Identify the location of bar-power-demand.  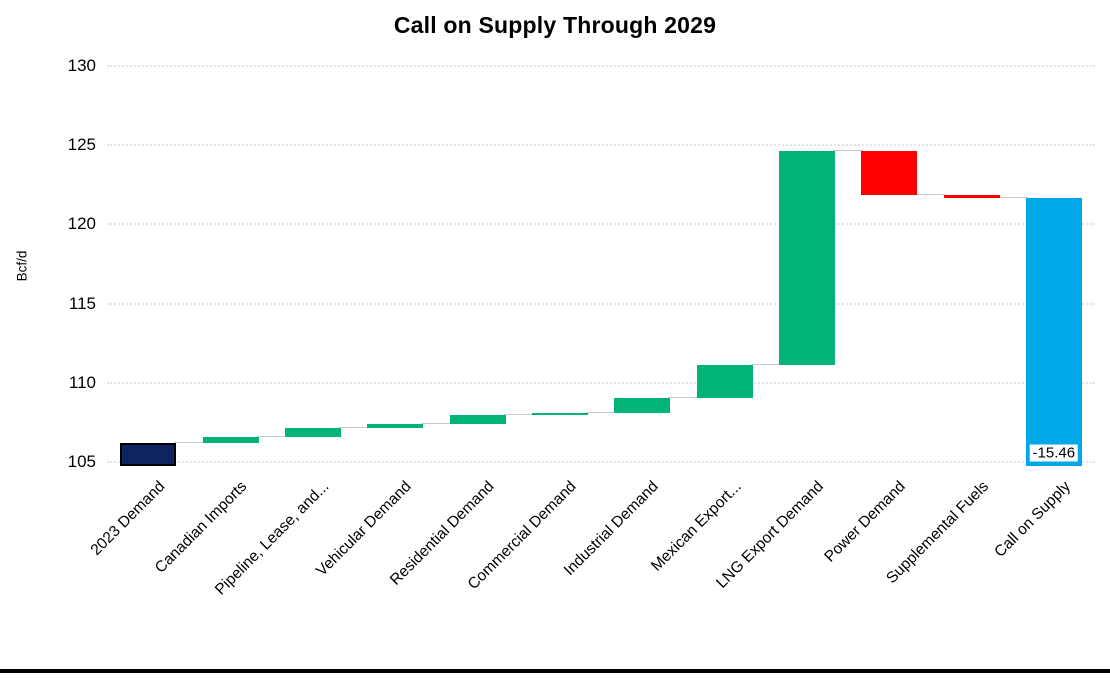
(889, 172).